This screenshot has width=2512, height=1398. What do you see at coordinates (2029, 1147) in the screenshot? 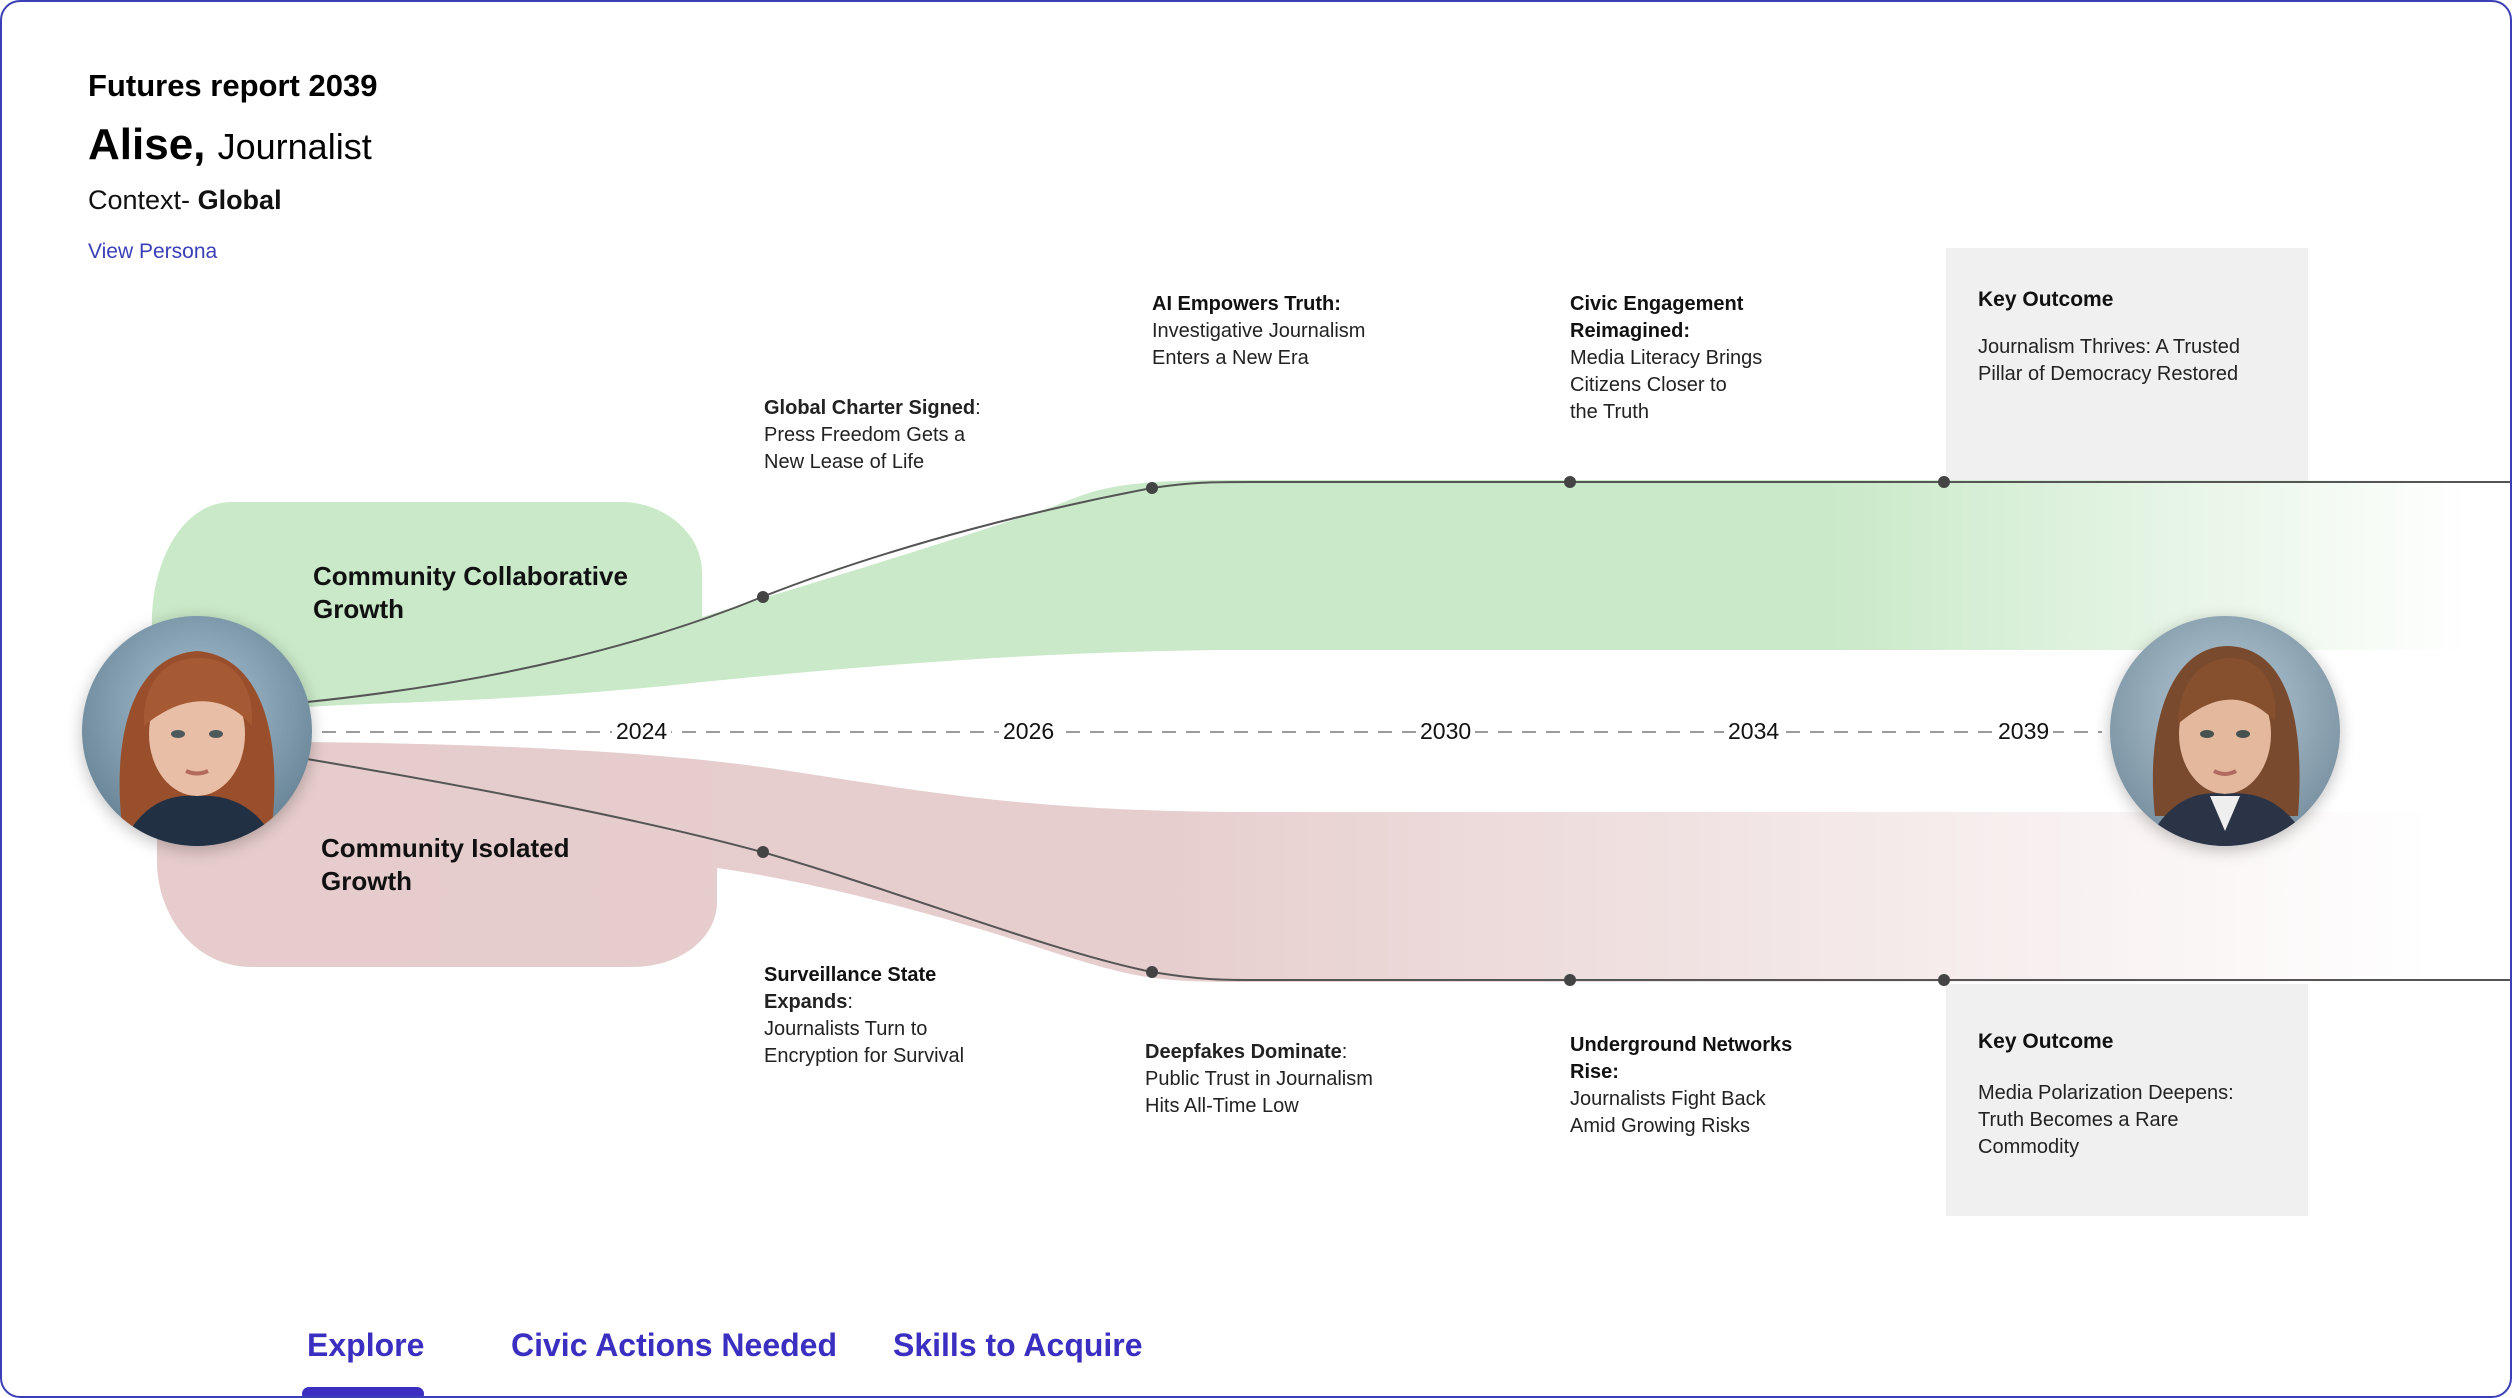
I see `outcome-text-line: Commodity` at bounding box center [2029, 1147].